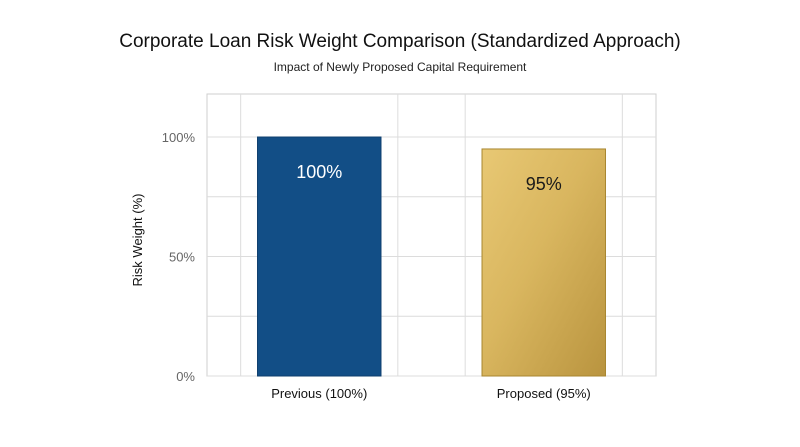 The width and height of the screenshot is (800, 447). Describe the element at coordinates (319, 172) in the screenshot. I see `data-label: 100%` at that location.